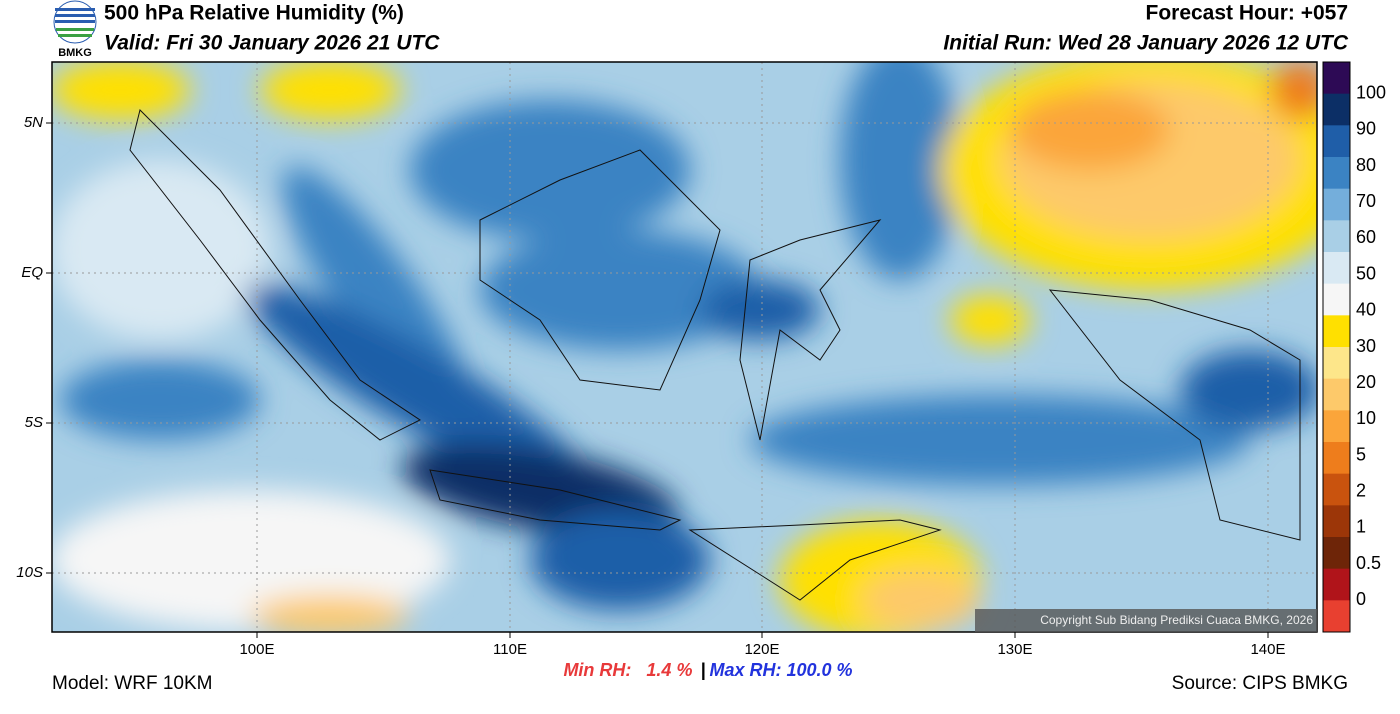 This screenshot has width=1400, height=714. What do you see at coordinates (1260, 683) in the screenshot?
I see `source: Source: CIPS BMKG` at bounding box center [1260, 683].